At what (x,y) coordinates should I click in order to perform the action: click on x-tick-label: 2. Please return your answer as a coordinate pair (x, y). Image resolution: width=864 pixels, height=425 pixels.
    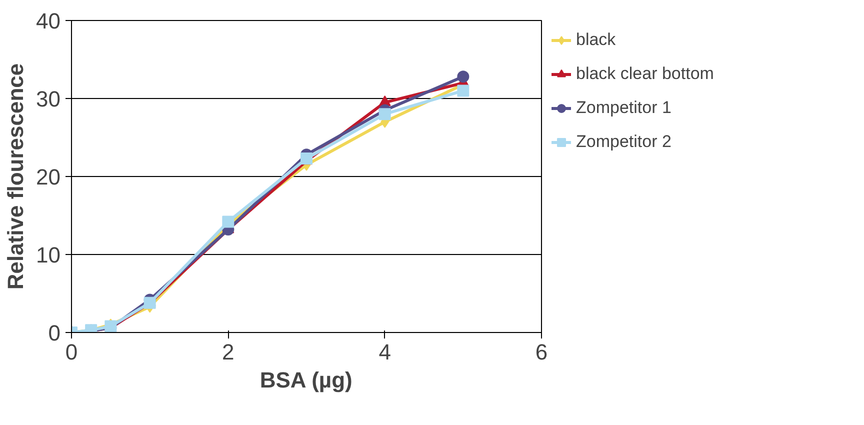
    Looking at the image, I should click on (228, 352).